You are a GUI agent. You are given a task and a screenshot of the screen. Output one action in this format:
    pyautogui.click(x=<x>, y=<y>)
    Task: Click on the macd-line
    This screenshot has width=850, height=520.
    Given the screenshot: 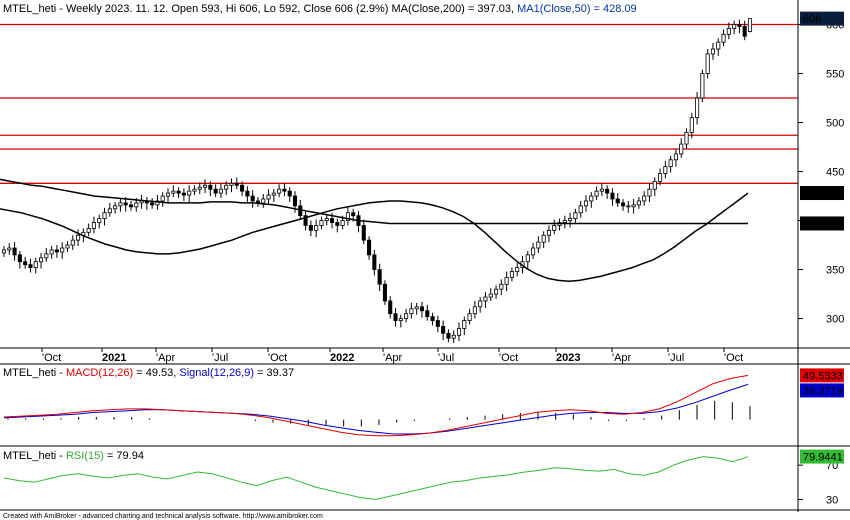 What is the action you would take?
    pyautogui.click(x=376, y=405)
    